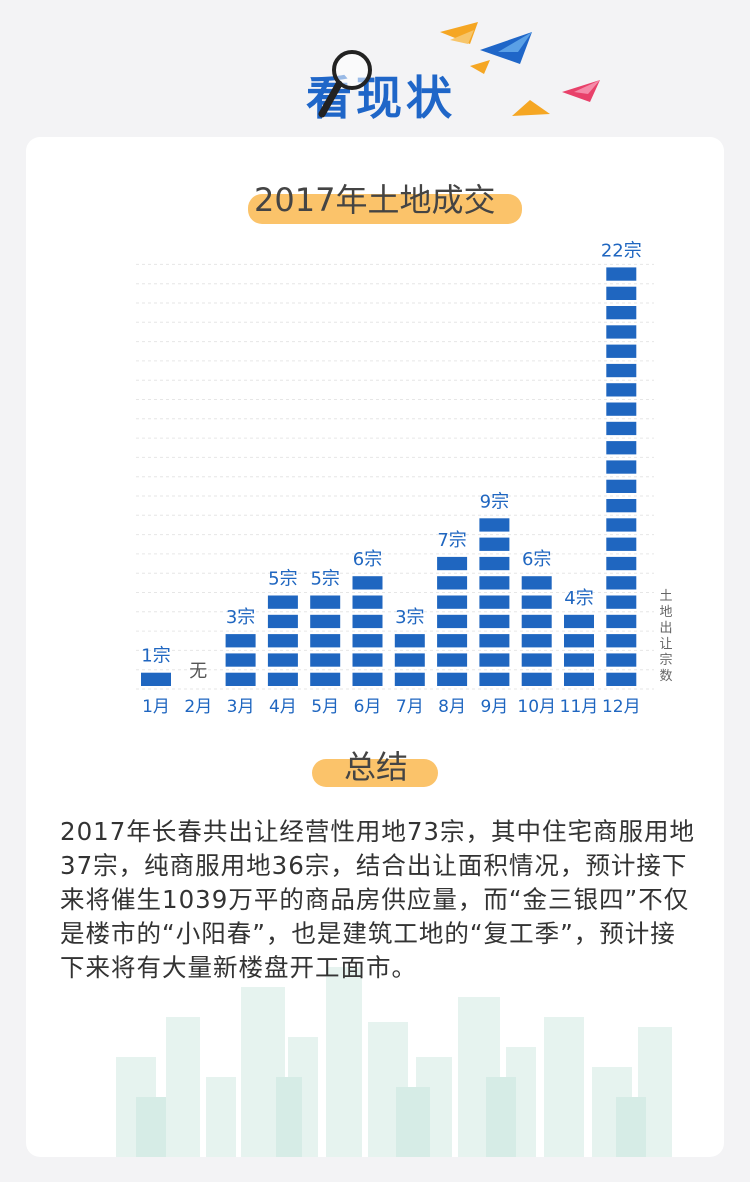 The height and width of the screenshot is (1182, 750). What do you see at coordinates (156, 707) in the screenshot?
I see `x-tick-label: 1月` at bounding box center [156, 707].